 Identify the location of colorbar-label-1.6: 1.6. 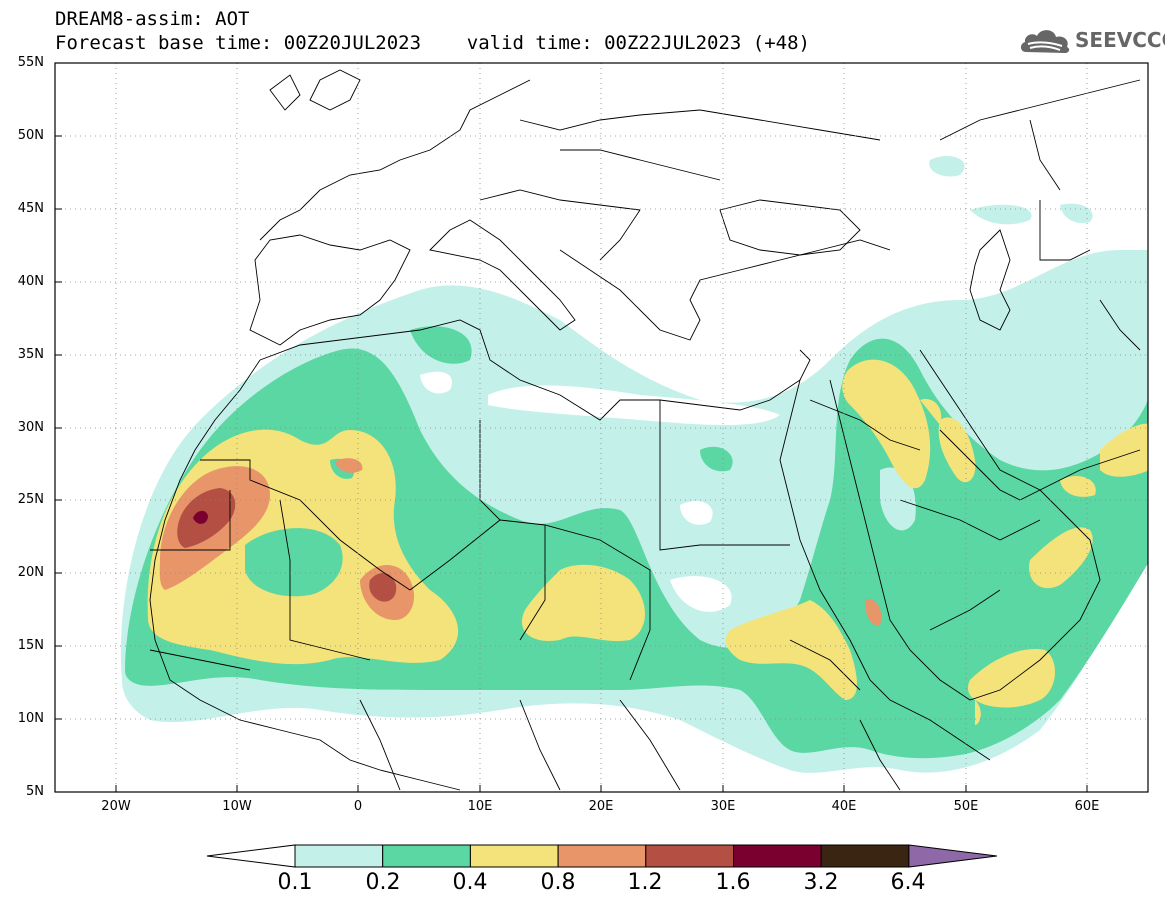
(733, 882).